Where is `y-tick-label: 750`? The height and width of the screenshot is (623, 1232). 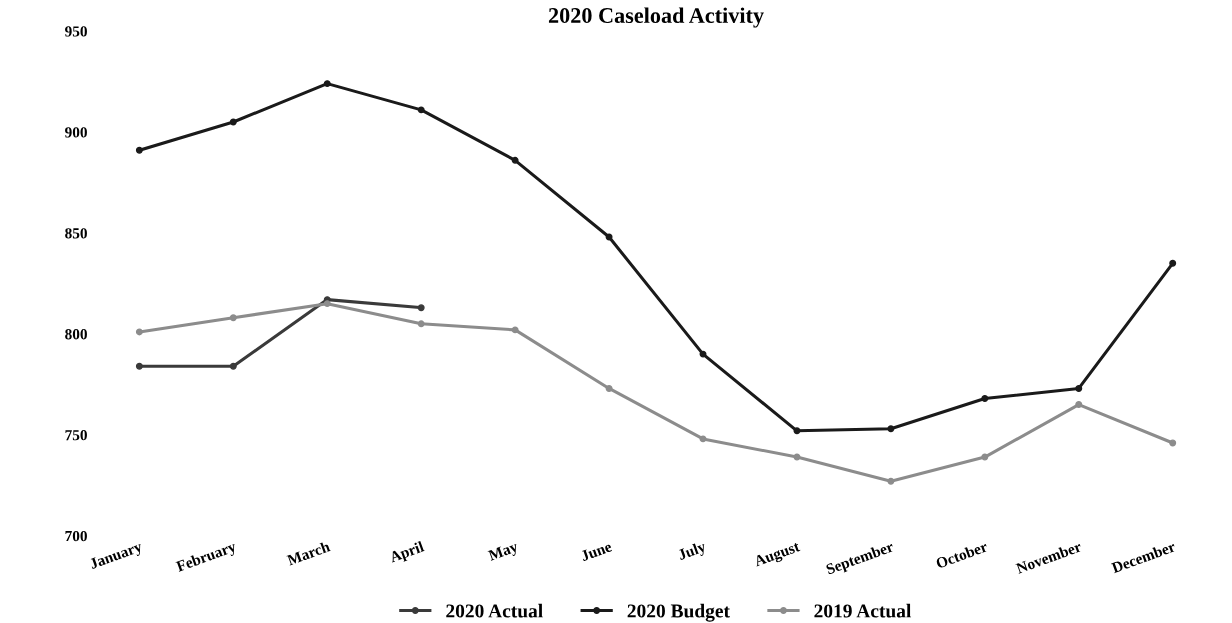
y-tick-label: 750 is located at coordinates (76, 435).